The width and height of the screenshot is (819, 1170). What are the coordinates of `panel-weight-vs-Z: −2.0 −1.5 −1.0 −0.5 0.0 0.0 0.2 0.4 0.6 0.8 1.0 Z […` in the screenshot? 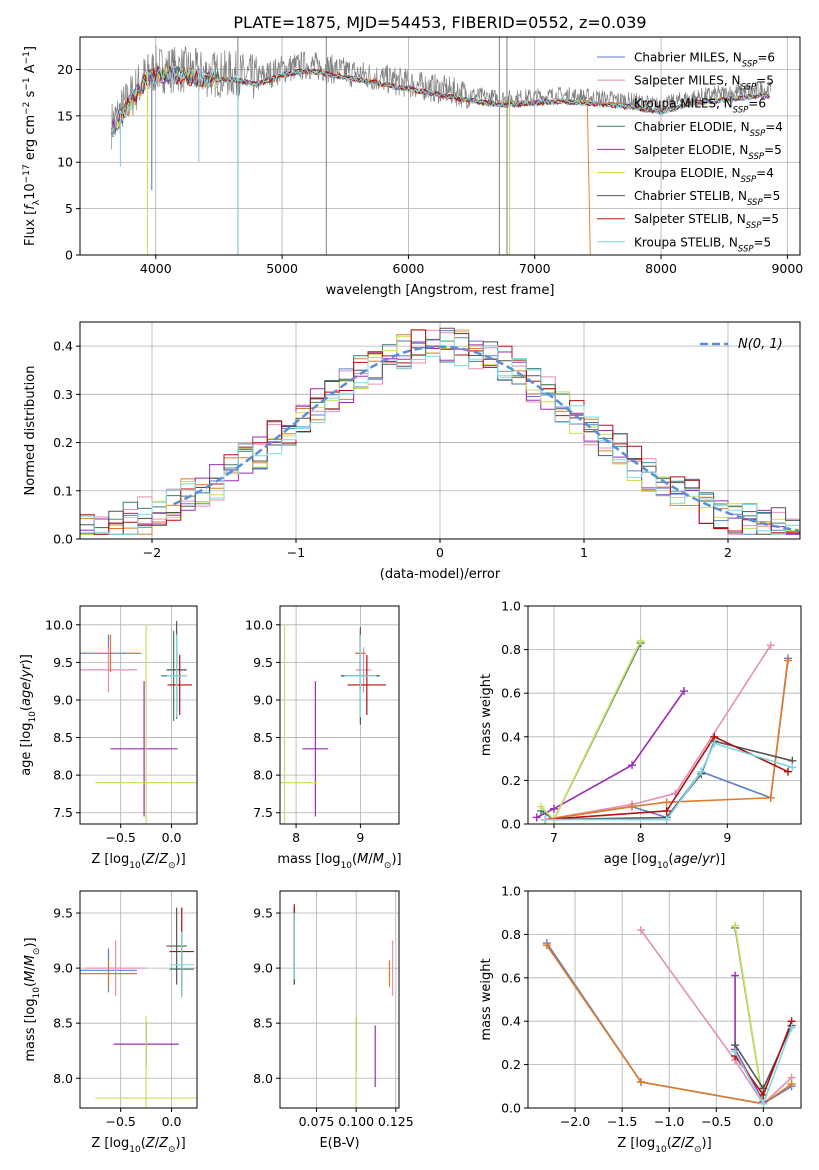 It's located at (640, 1019).